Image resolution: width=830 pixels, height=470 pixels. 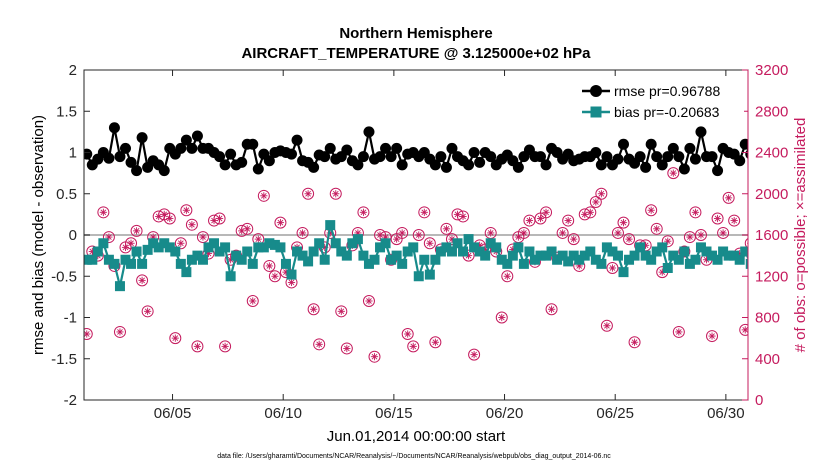 I want to click on chart-title: Northern Hemisphere, so click(x=415, y=33).